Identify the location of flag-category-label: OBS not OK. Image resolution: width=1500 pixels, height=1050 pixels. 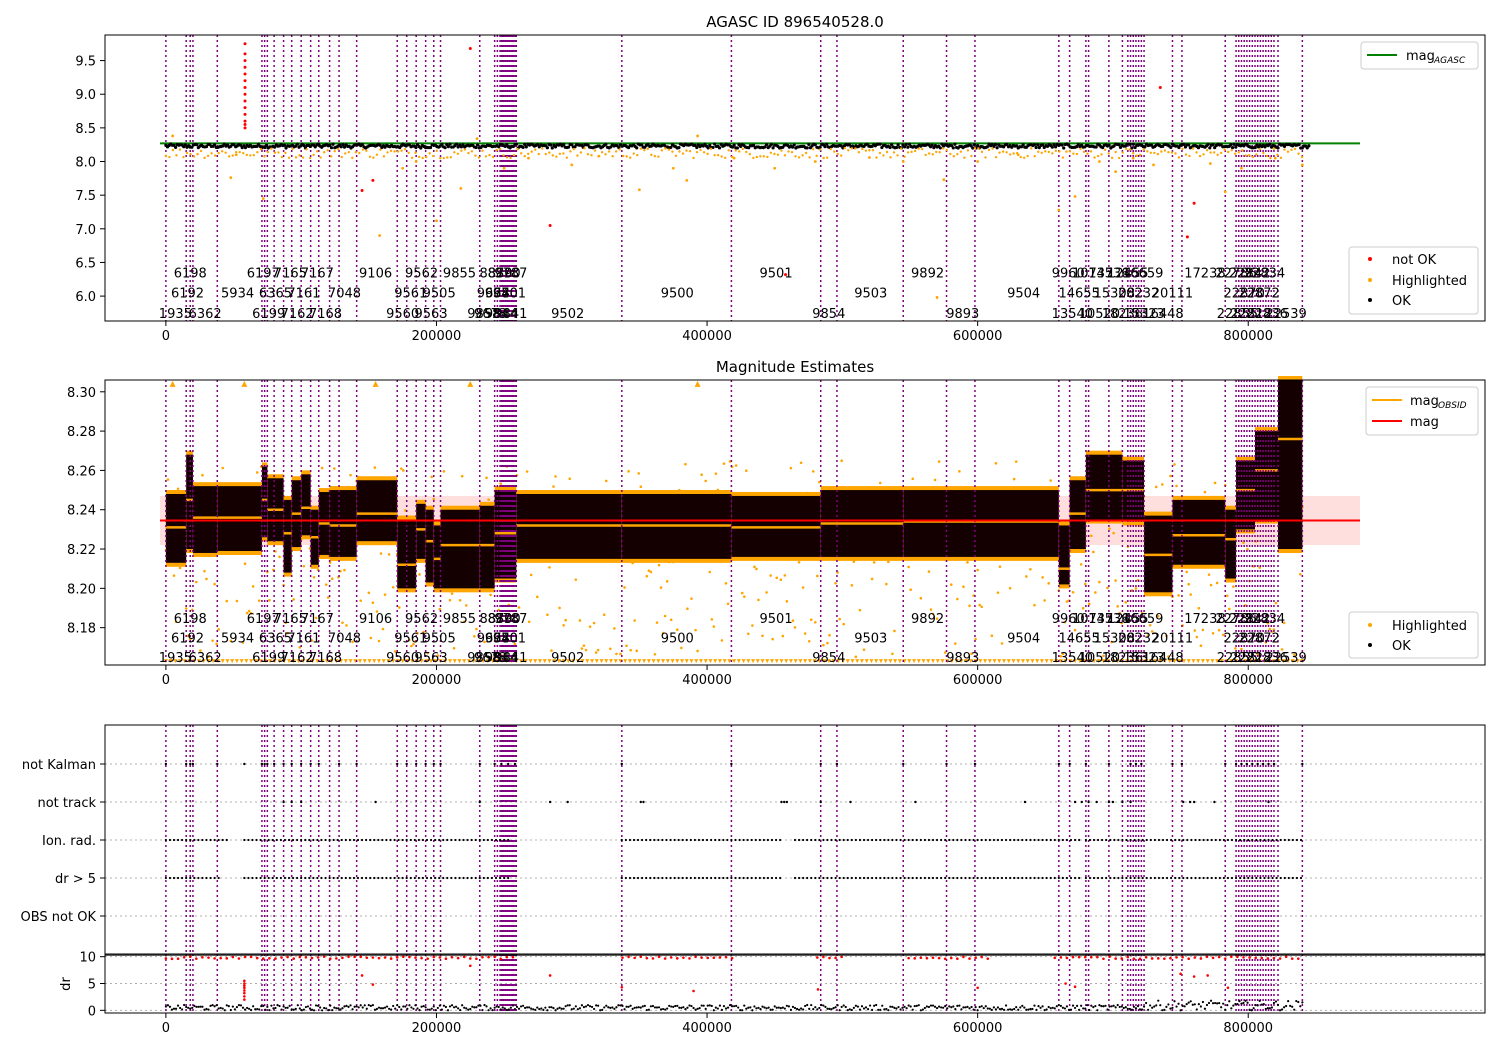
(59, 917).